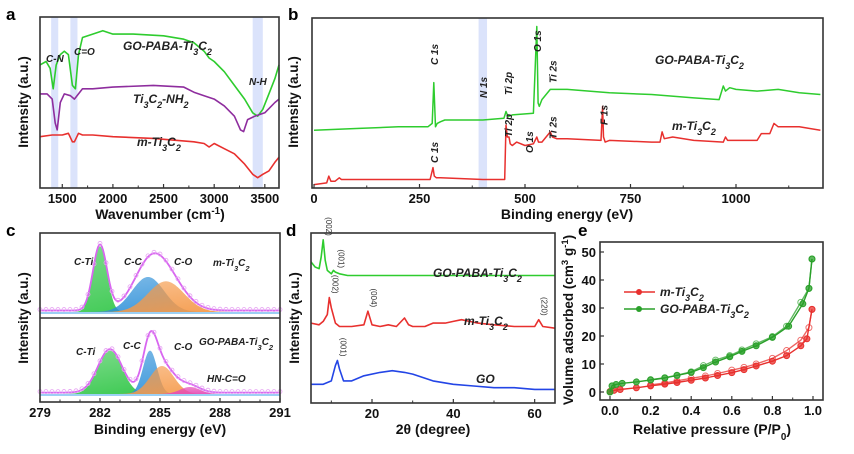  I want to click on peak-label-o1s: O 1s, so click(538, 41).